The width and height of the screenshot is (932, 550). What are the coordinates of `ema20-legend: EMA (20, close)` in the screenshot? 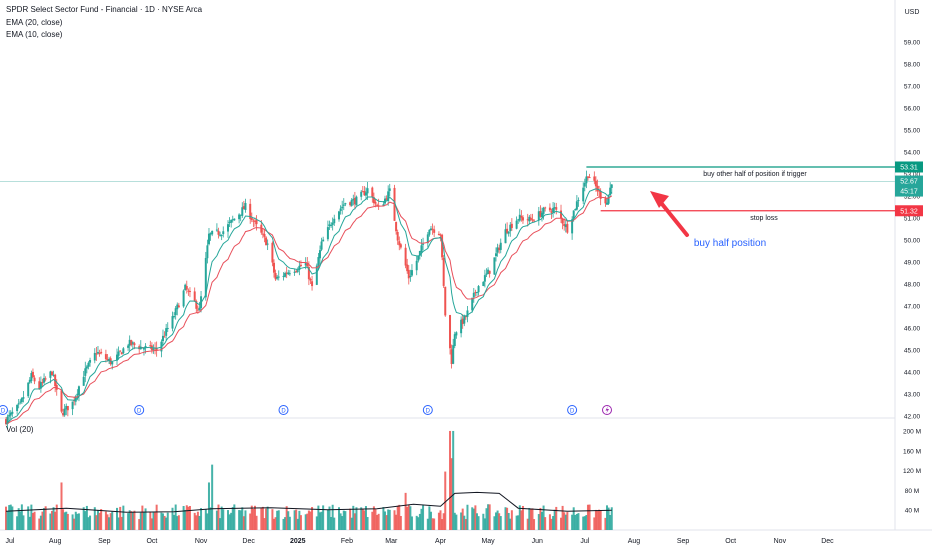 It's located at (34, 22).